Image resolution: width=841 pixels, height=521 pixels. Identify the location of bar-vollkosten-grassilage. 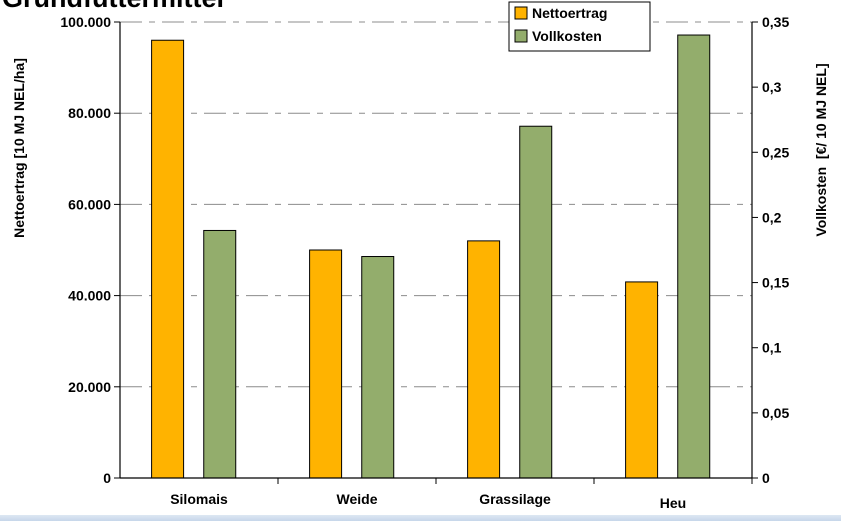
(536, 302).